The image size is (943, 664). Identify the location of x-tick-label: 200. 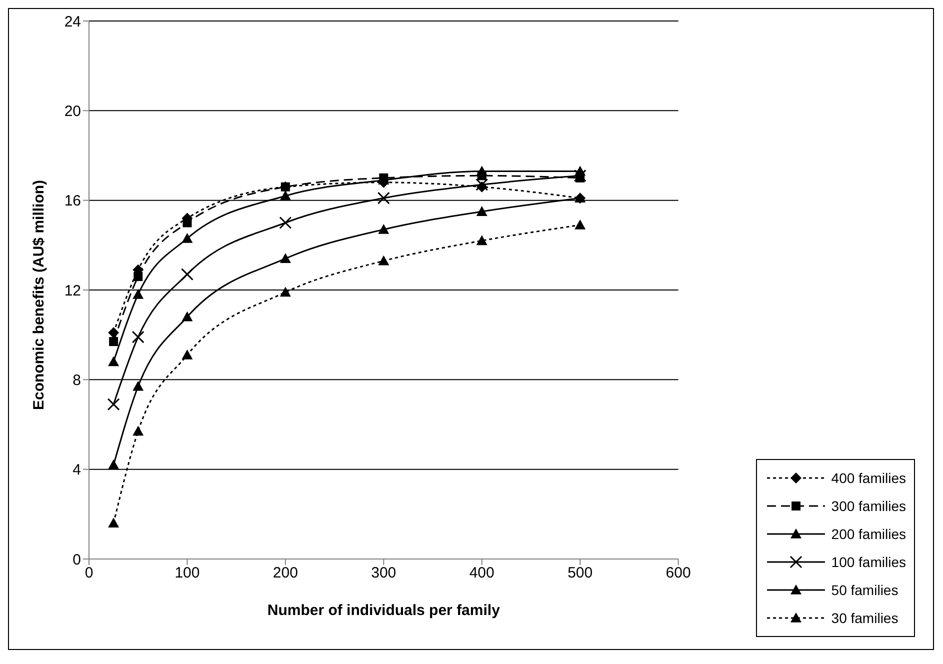
(285, 573).